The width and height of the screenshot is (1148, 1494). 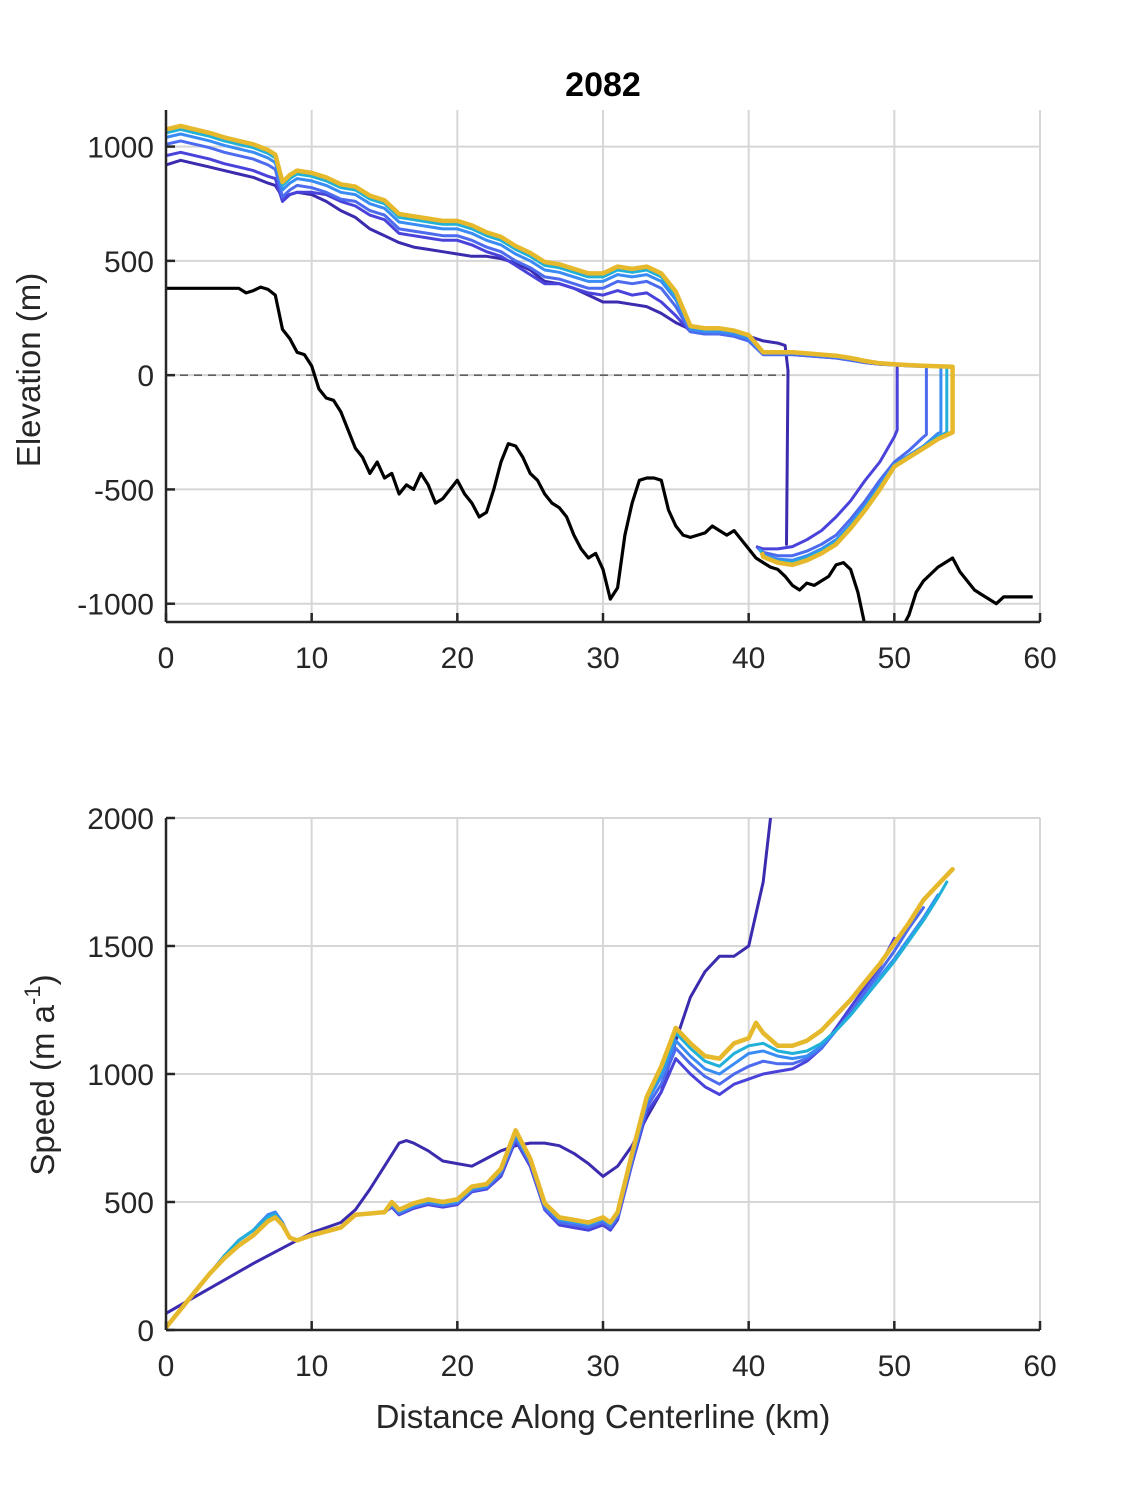 What do you see at coordinates (311, 658) in the screenshot?
I see `elevation-x-tick-label: 10` at bounding box center [311, 658].